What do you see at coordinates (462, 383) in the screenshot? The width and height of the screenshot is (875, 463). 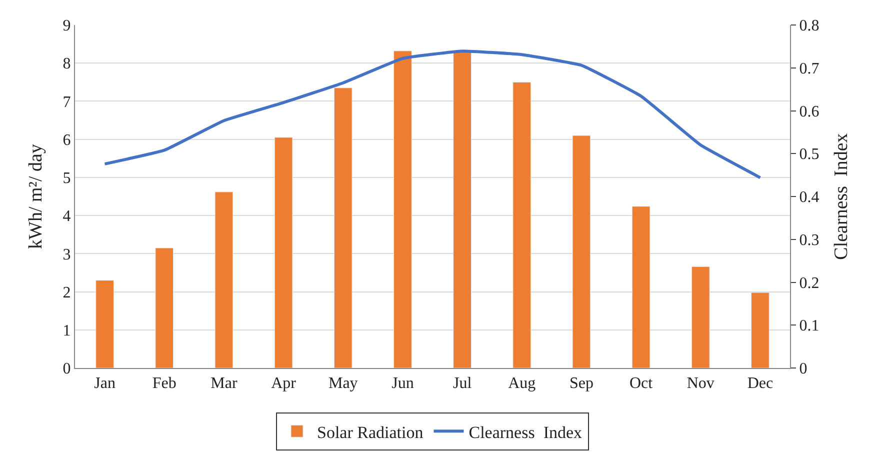 I see `x-tick-label: Jul` at bounding box center [462, 383].